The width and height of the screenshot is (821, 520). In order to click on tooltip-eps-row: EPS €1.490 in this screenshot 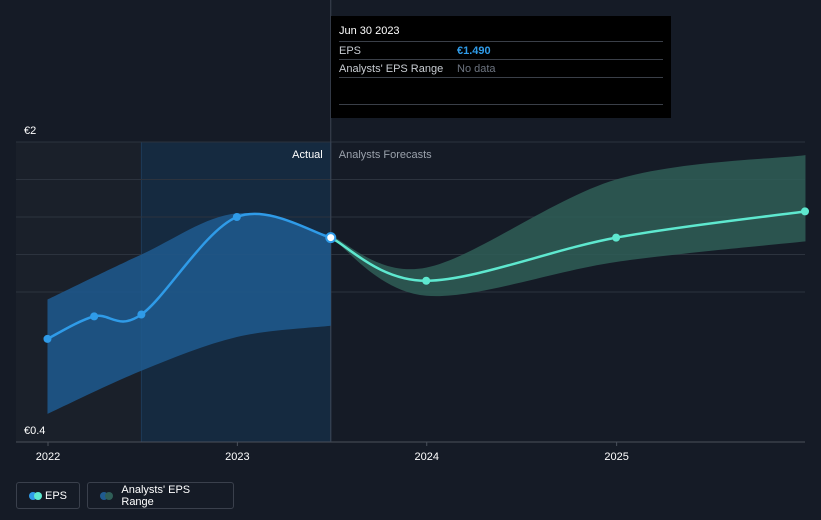, I will do `click(501, 50)`.